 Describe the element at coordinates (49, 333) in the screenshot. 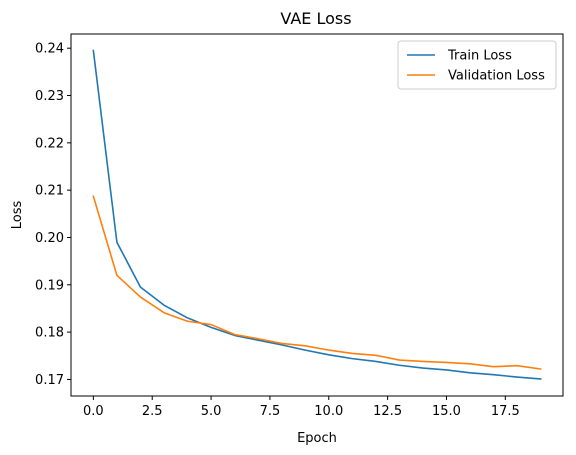

I see `y-tick-label: 0.18` at that location.